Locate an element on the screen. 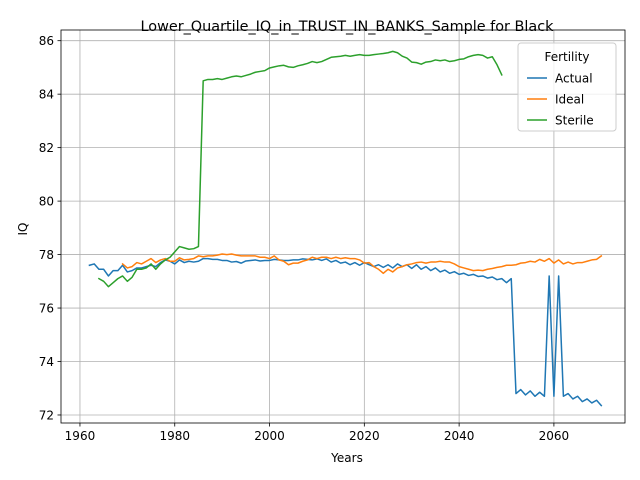  y-tick-label: 78 is located at coordinates (46, 255).